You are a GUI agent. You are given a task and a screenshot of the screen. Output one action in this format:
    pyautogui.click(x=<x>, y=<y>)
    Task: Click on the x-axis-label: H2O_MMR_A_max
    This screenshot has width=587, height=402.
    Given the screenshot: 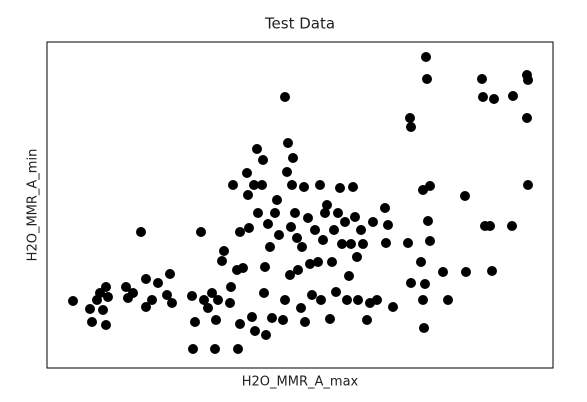 What is the action you would take?
    pyautogui.click(x=300, y=382)
    